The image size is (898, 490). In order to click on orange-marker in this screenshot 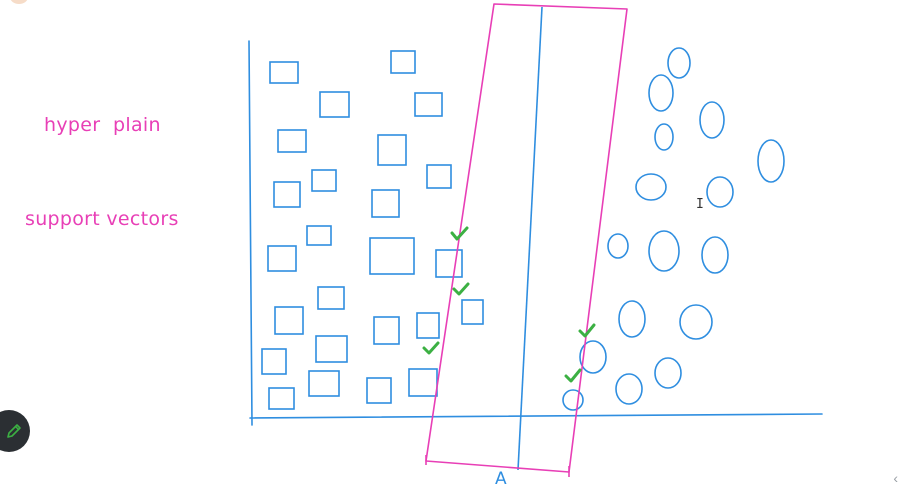, I will do `click(19, 2)`.